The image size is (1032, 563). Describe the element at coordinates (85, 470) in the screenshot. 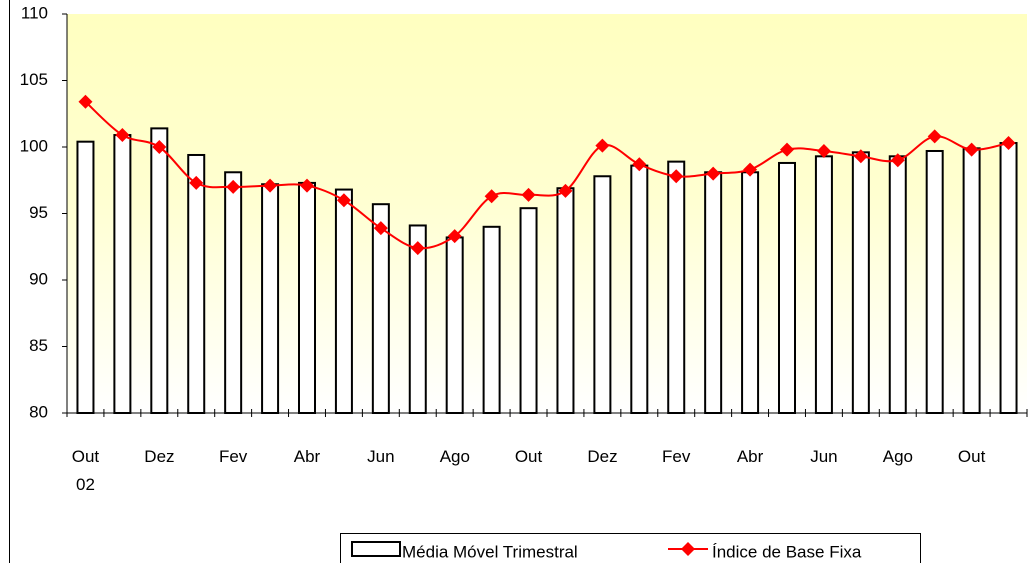

I see `x-tick-label: Out 02` at that location.